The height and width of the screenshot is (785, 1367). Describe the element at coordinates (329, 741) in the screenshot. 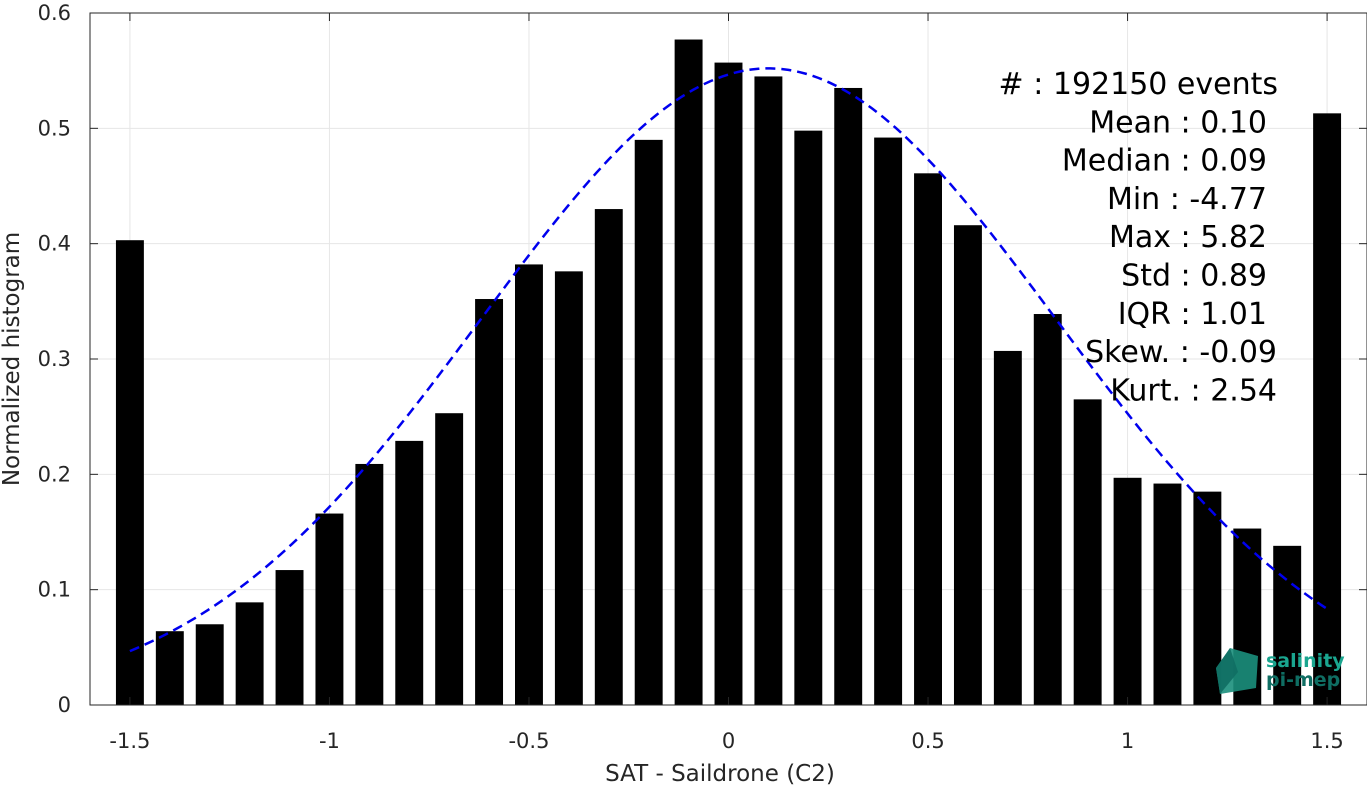

I see `x-tick-label: -1` at that location.